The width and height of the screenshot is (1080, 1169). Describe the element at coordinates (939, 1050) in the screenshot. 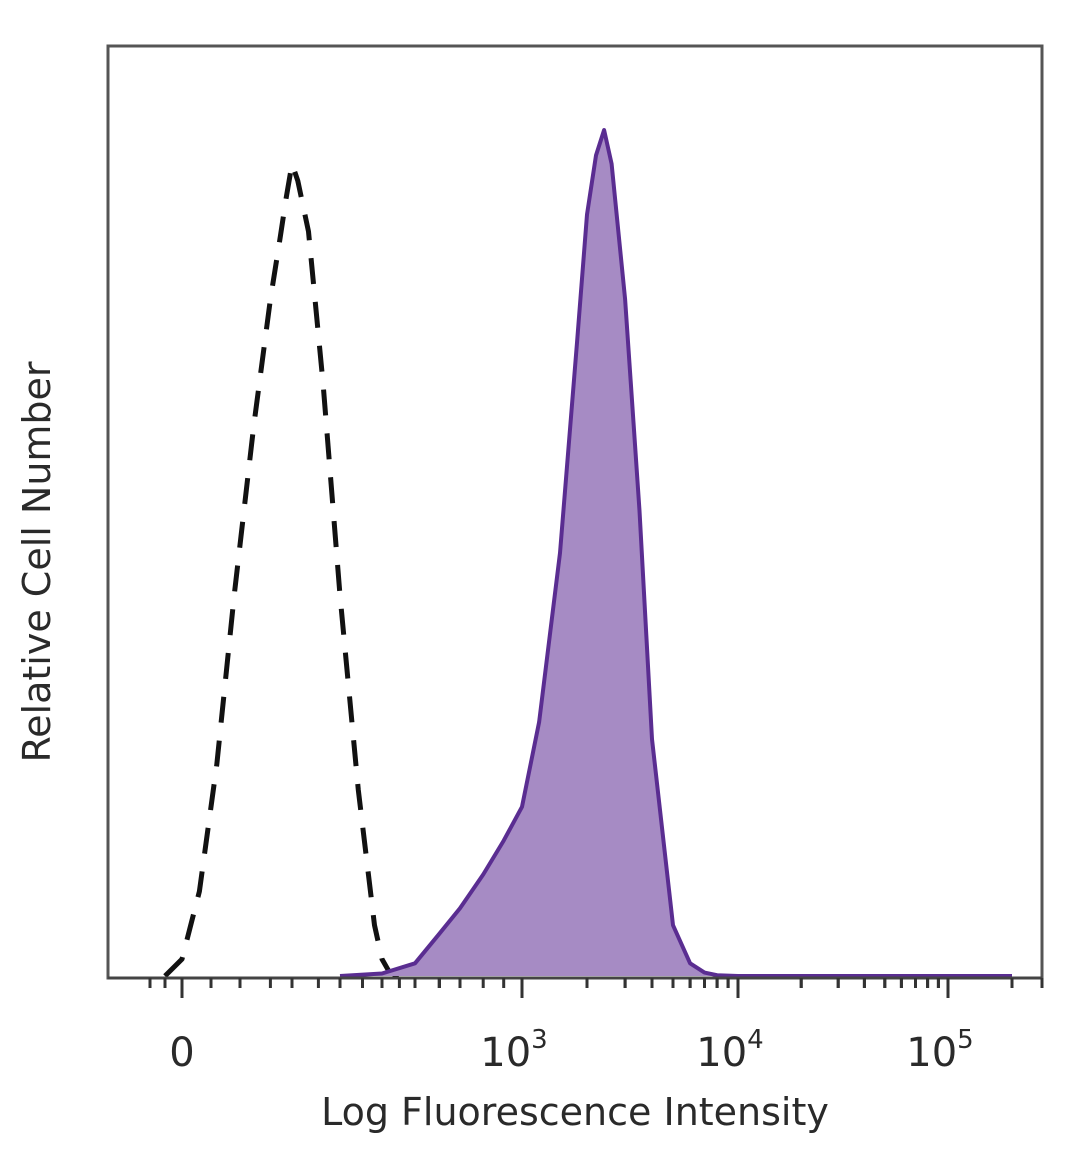

I see `x-tick-label-3: 10⁵` at that location.